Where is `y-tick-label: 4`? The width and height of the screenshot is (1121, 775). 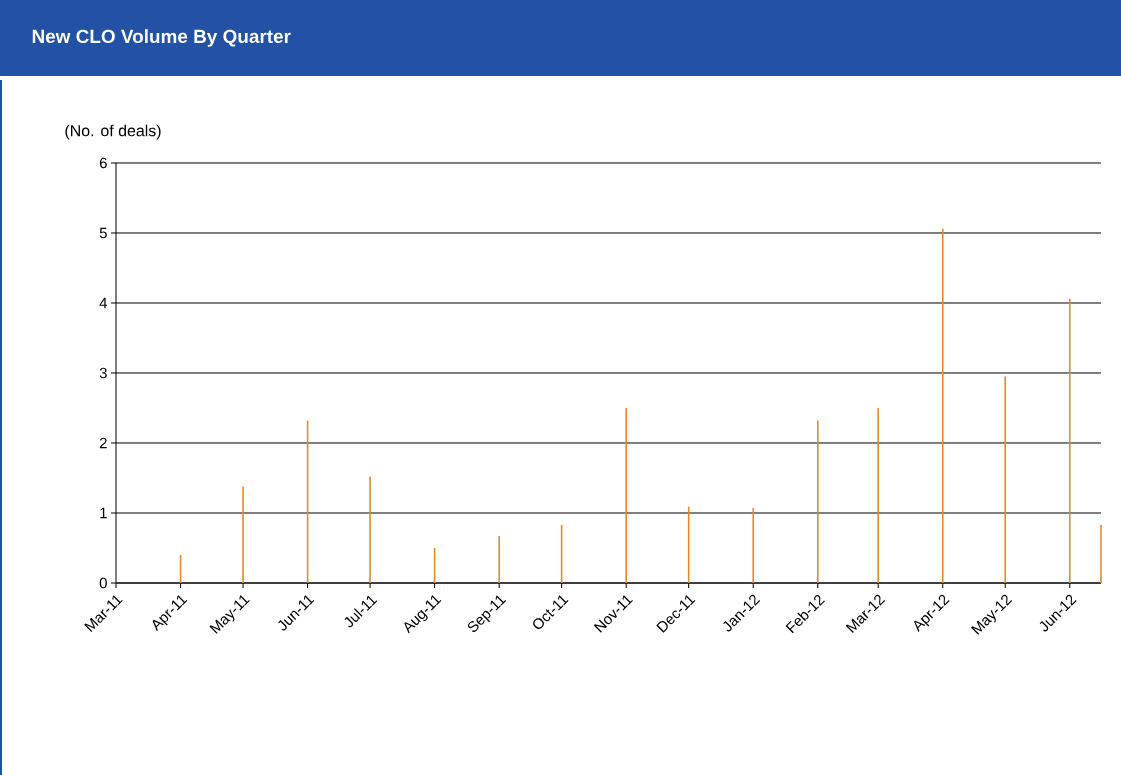 y-tick-label: 4 is located at coordinates (103, 303).